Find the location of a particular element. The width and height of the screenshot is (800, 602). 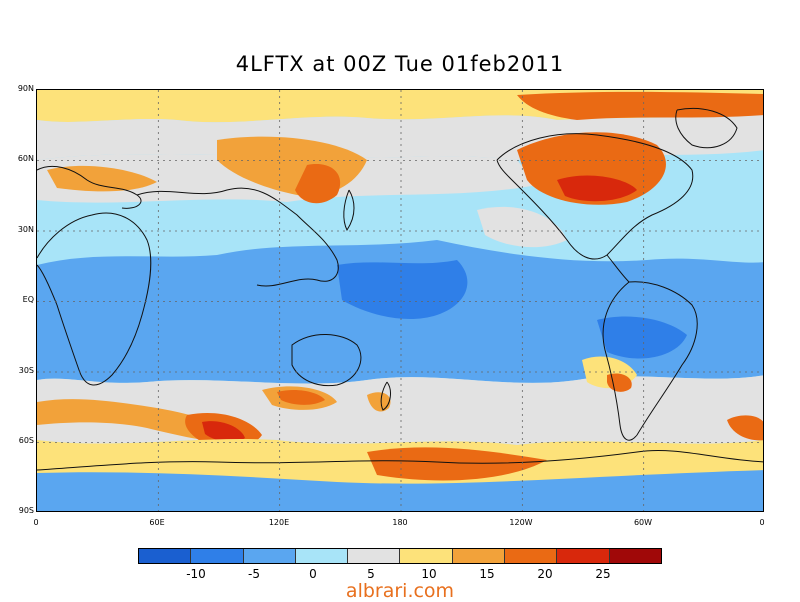

lat-label-eq: EQ is located at coordinates (28, 299).